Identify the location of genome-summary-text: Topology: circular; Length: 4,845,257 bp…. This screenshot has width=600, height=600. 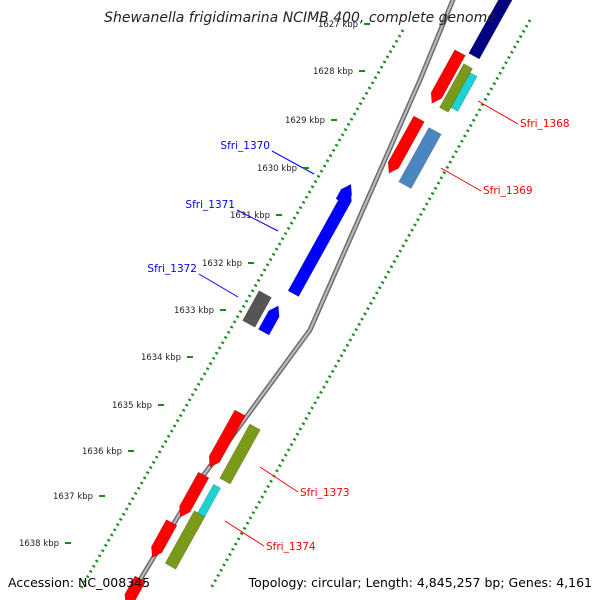
(420, 582).